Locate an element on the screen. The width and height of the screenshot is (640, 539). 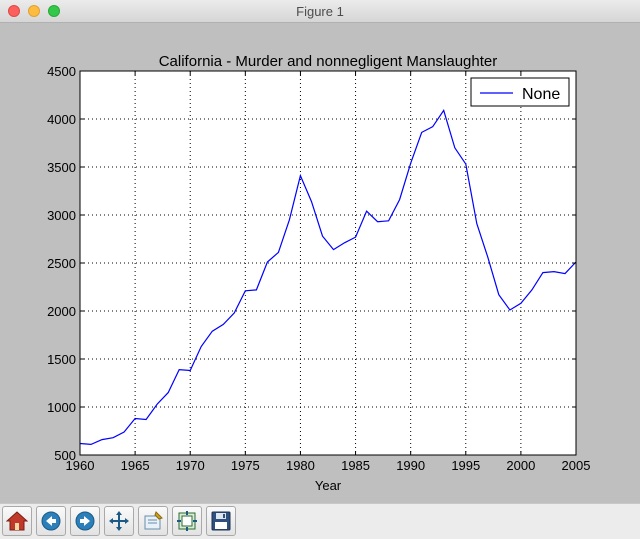
y-tick-label: 2000 is located at coordinates (61, 311).